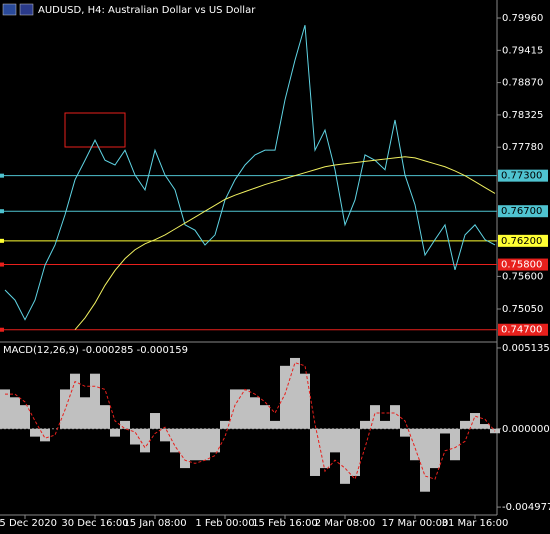 The height and width of the screenshot is (534, 550). What do you see at coordinates (28, 523) in the screenshot?
I see `x-tick-label: 15 Dec 2020` at bounding box center [28, 523].